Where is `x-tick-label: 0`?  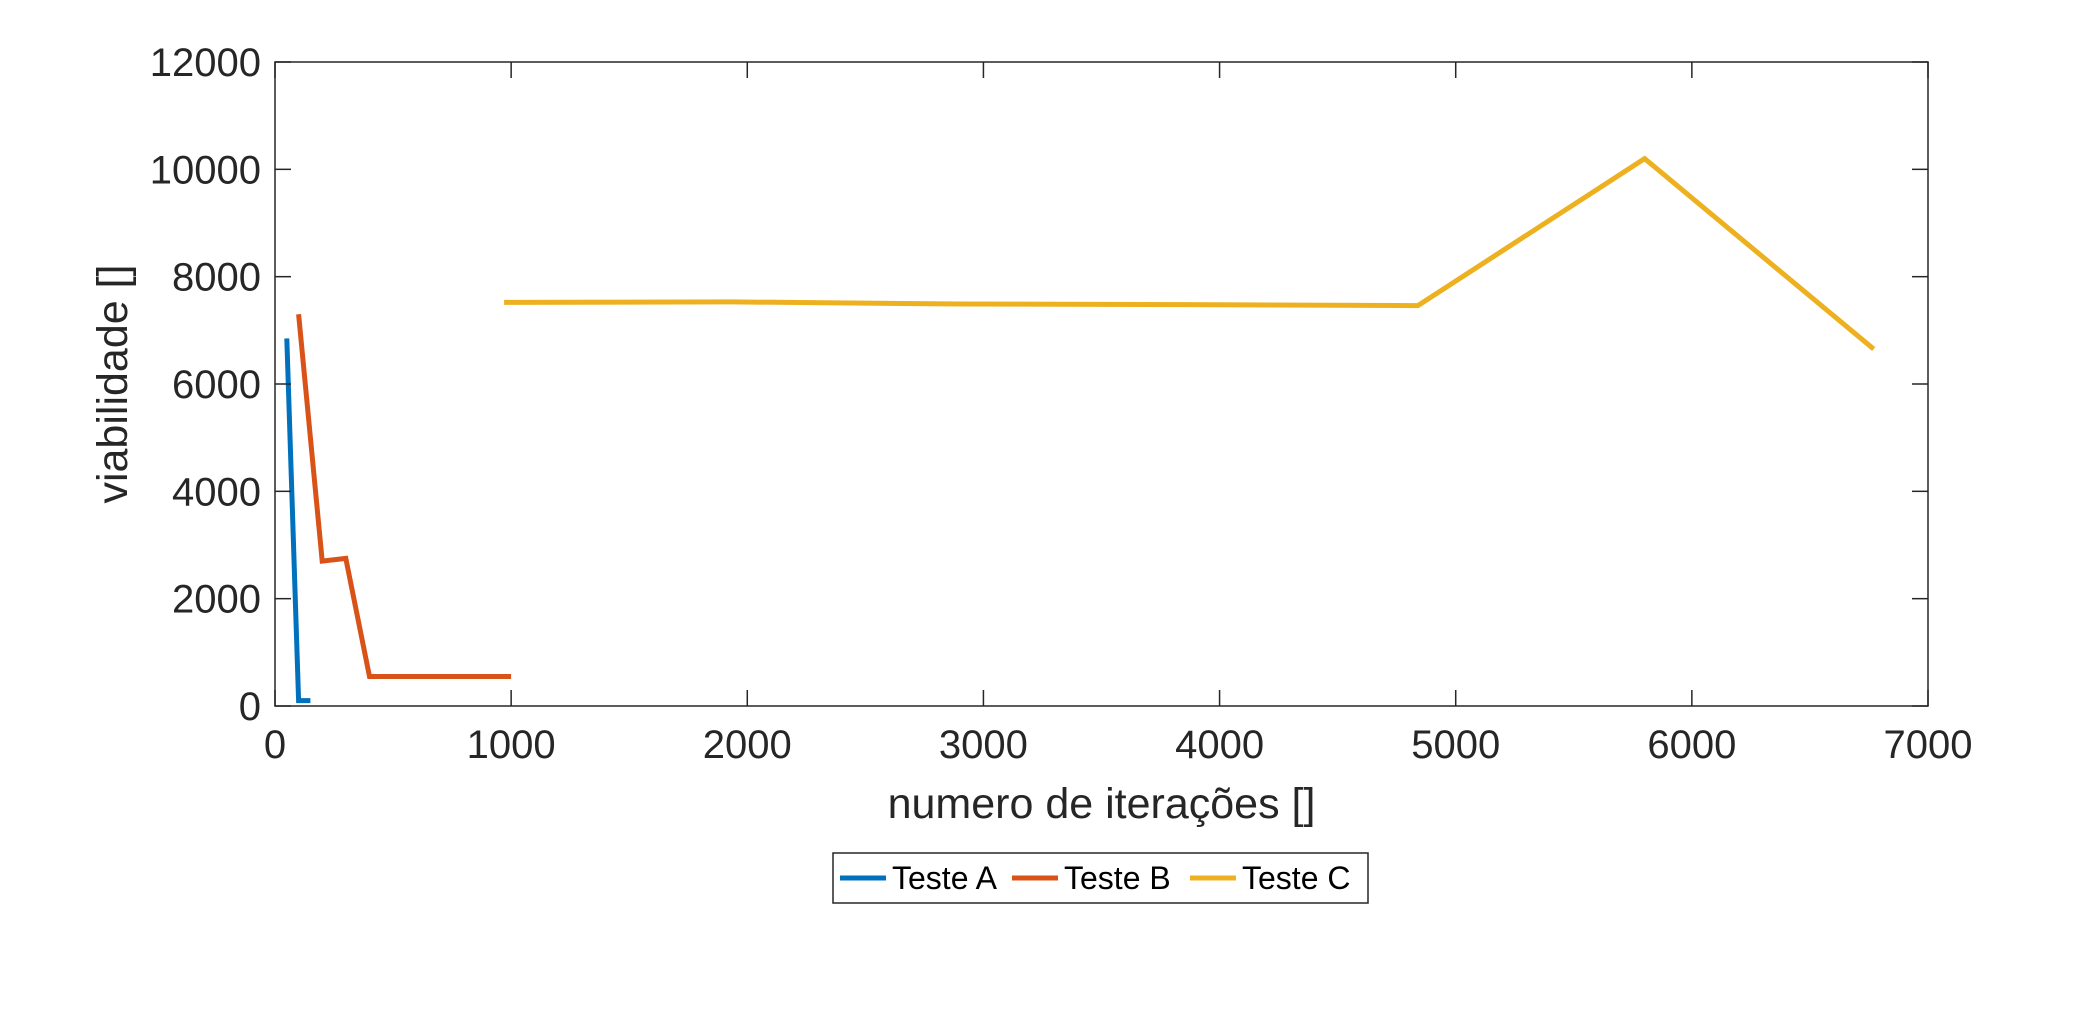 x-tick-label: 0 is located at coordinates (275, 745).